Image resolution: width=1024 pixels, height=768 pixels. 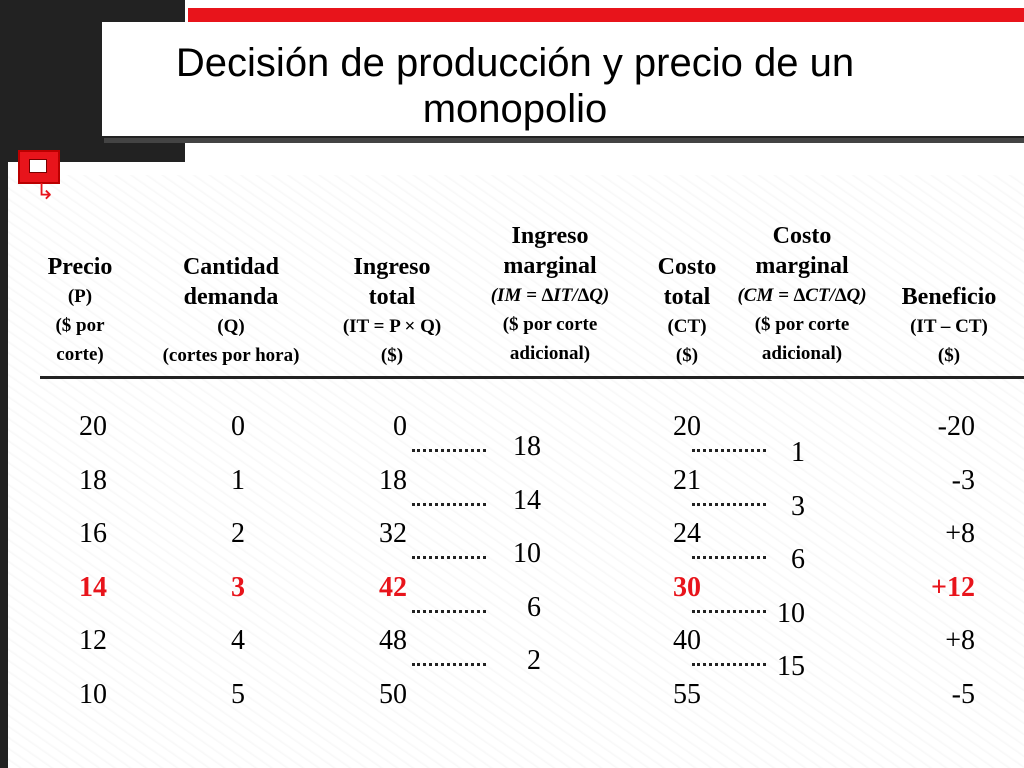 What do you see at coordinates (949, 325) in the screenshot?
I see `header-beneficio: Beneficio (IT – CT) ($)` at bounding box center [949, 325].